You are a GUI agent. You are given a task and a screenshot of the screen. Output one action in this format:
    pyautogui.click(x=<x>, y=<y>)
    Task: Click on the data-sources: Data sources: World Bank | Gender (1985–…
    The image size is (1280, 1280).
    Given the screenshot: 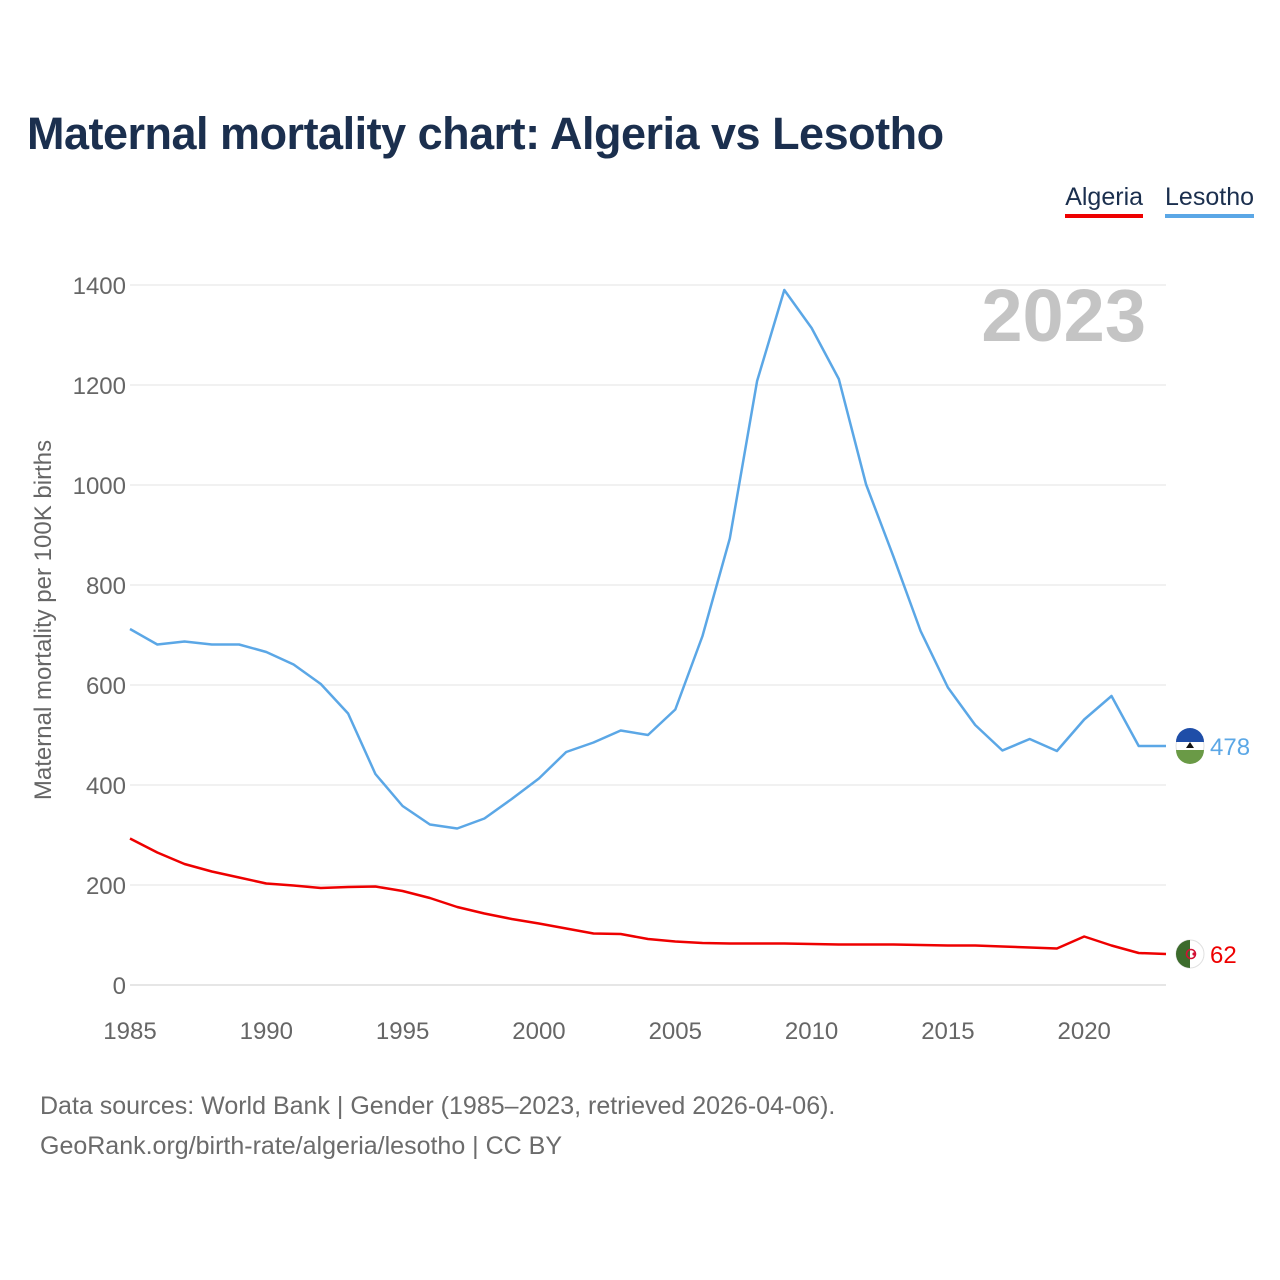 What is the action you would take?
    pyautogui.click(x=437, y=1126)
    